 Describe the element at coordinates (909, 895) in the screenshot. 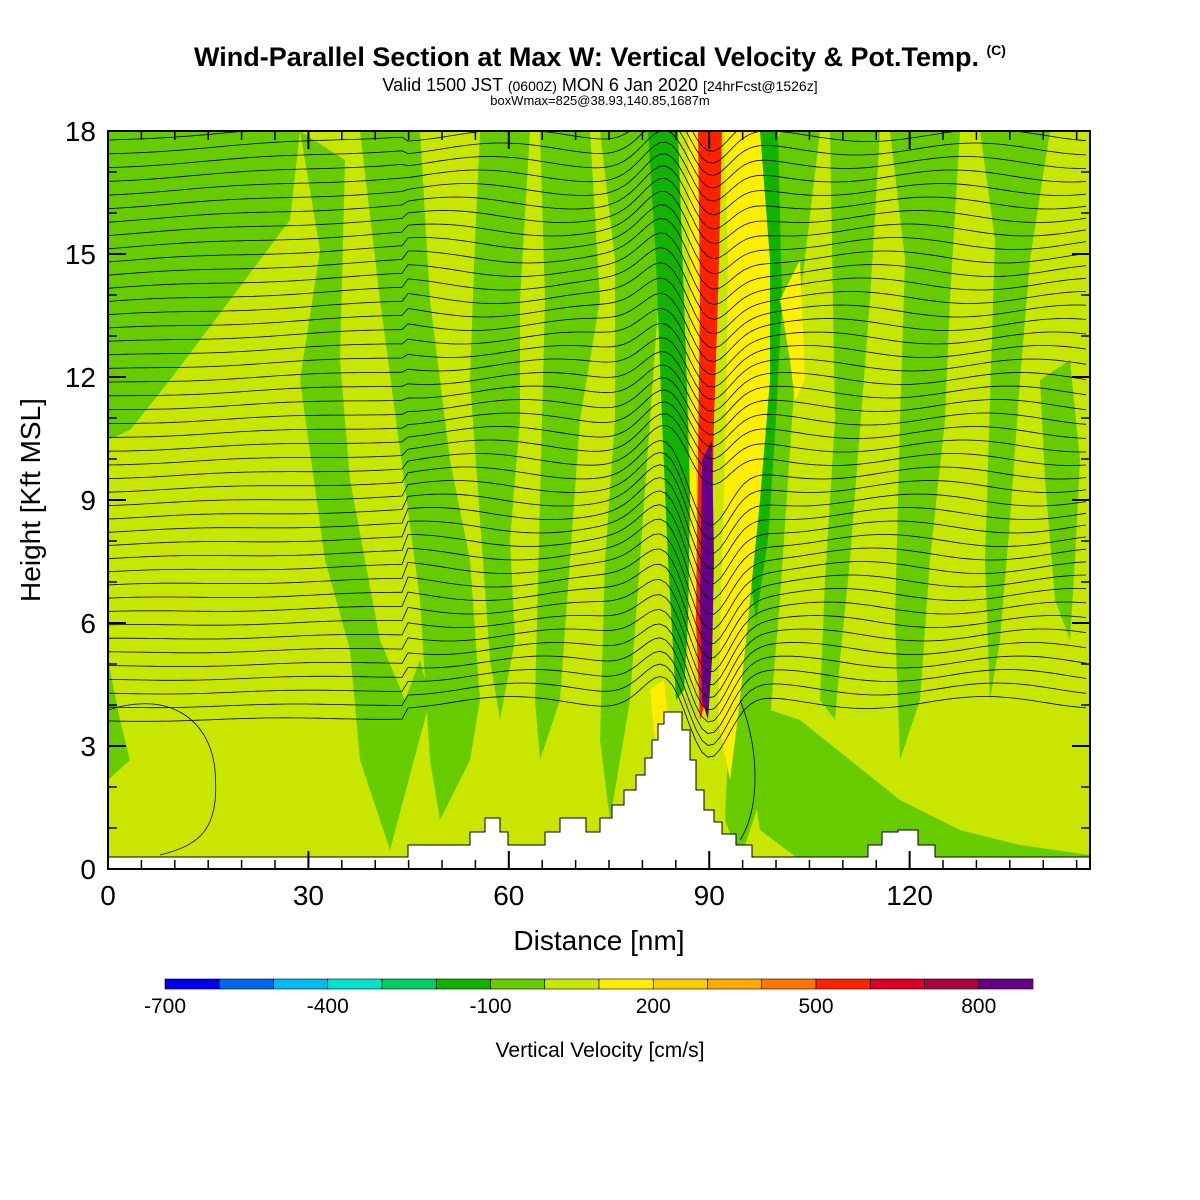

I see `x-tick-label: 120` at that location.